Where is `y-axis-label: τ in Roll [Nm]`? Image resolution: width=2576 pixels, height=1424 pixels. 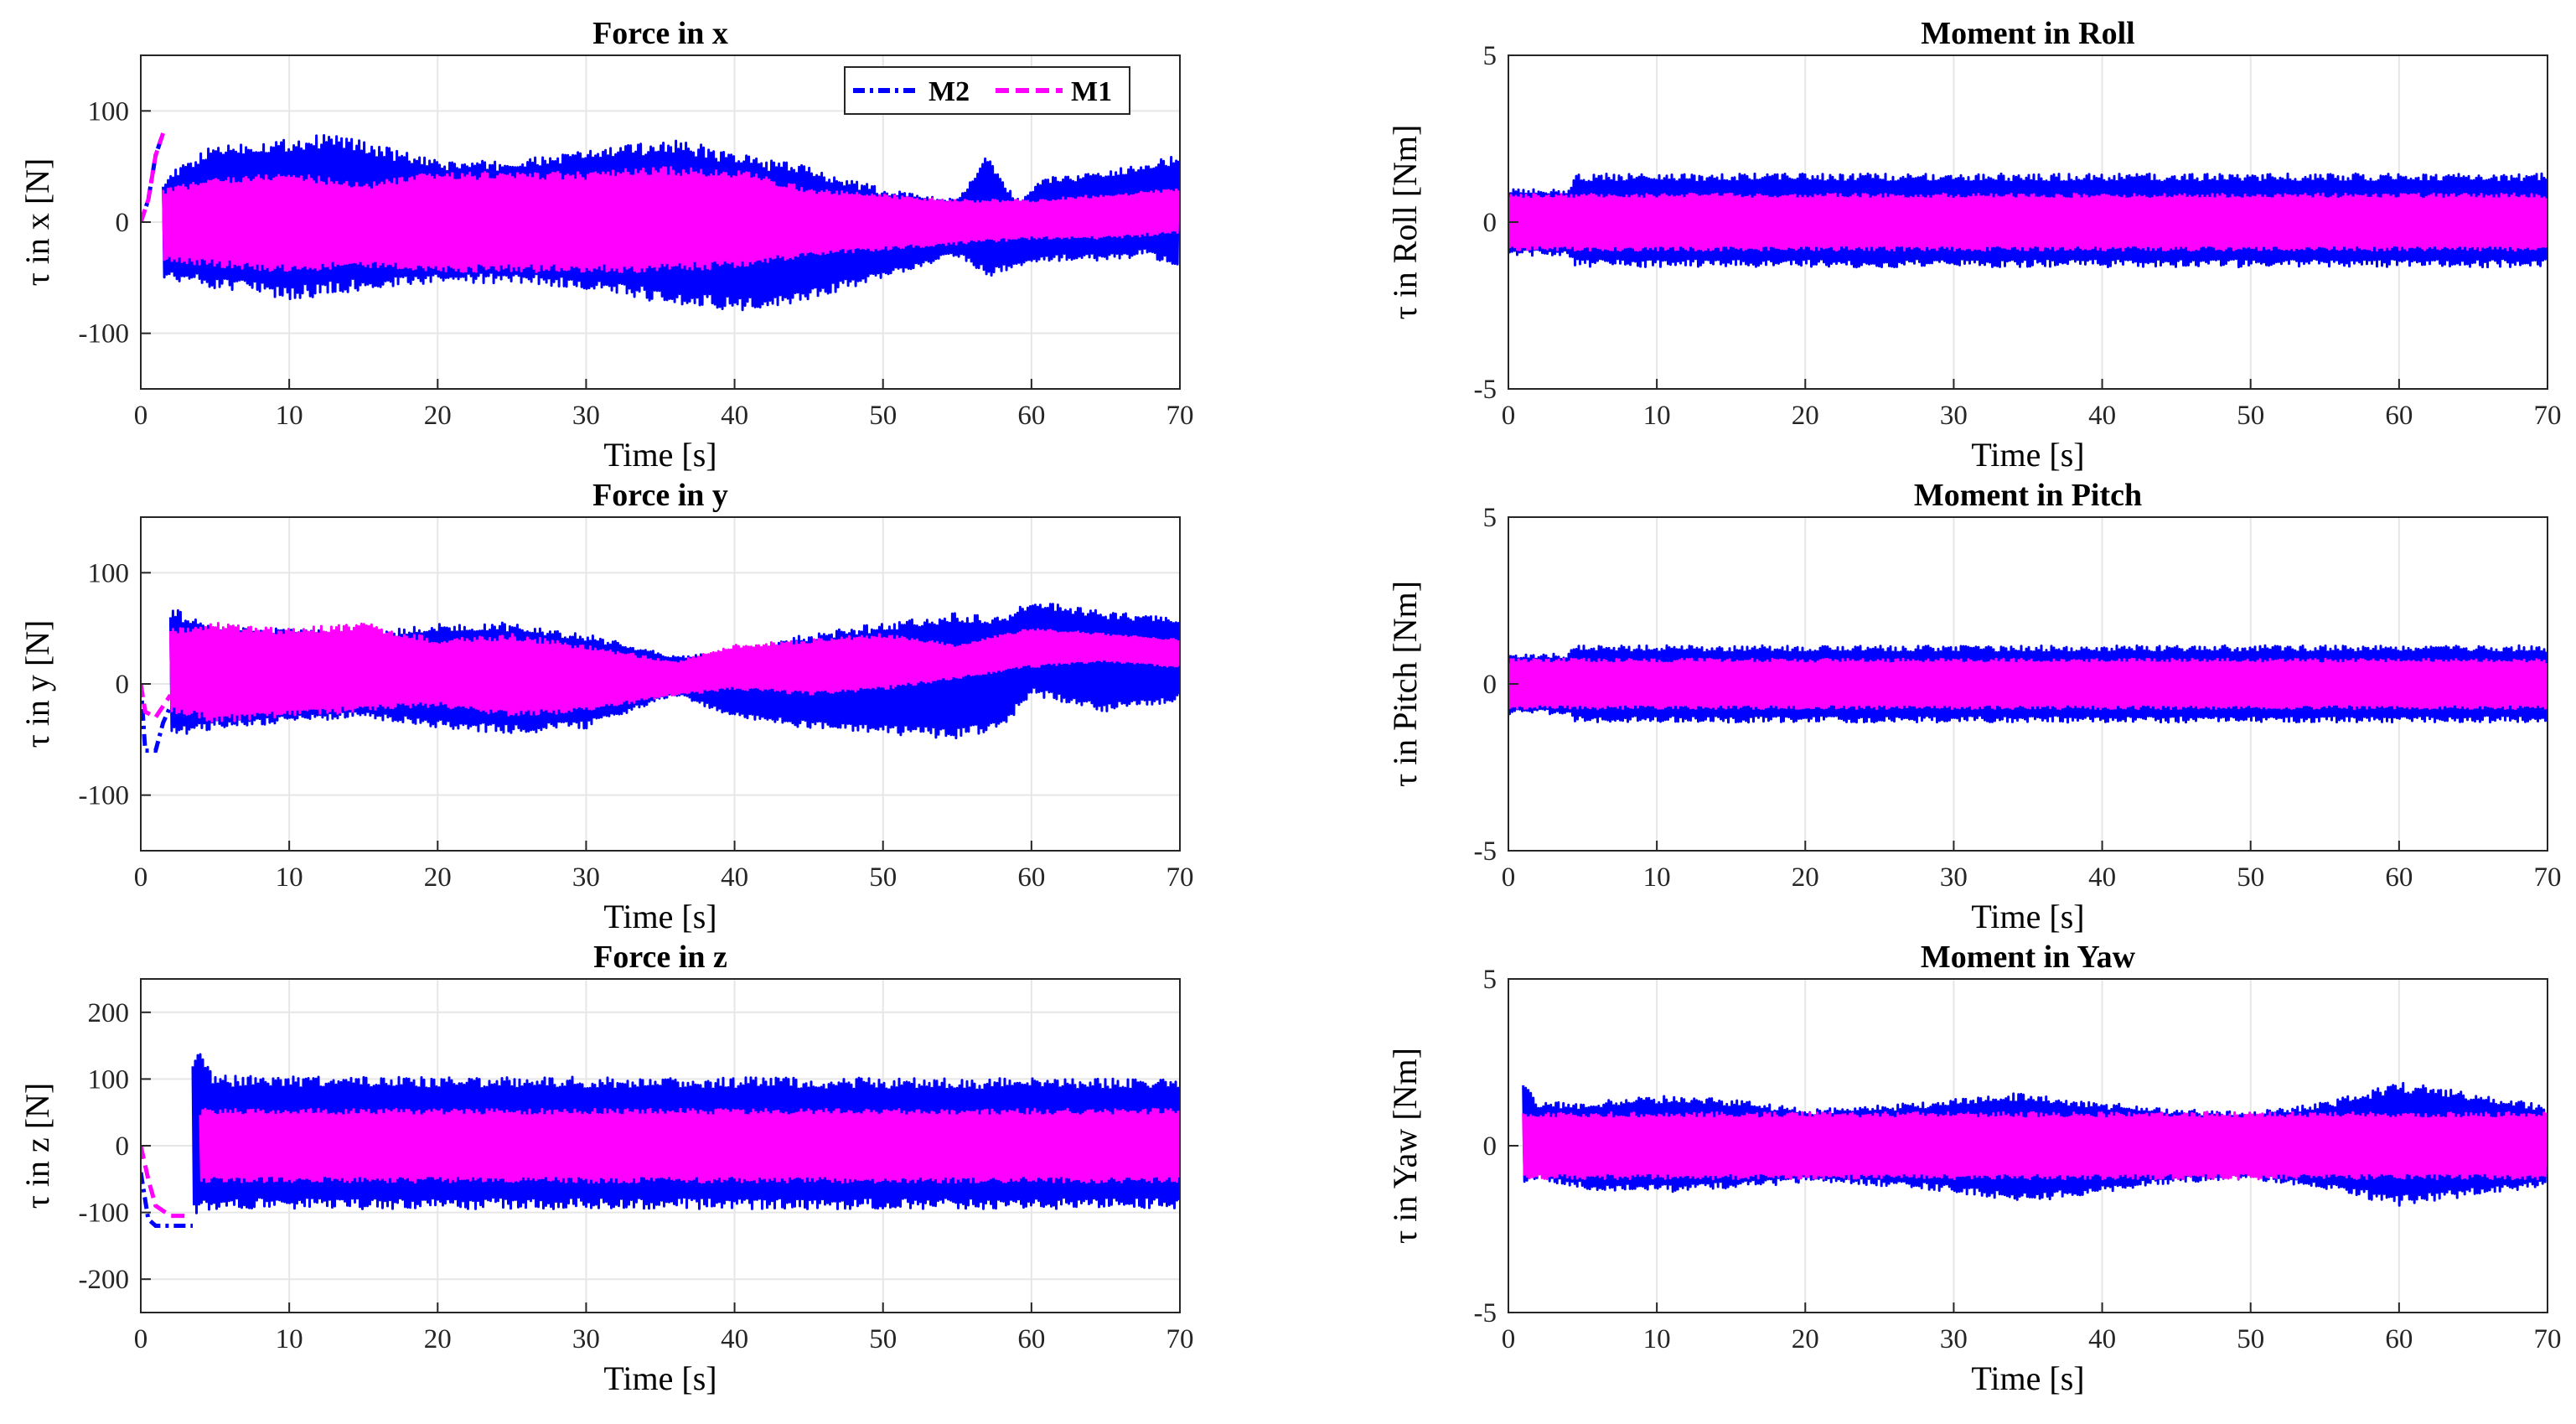 y-axis-label: τ in Roll [Nm] is located at coordinates (1405, 222).